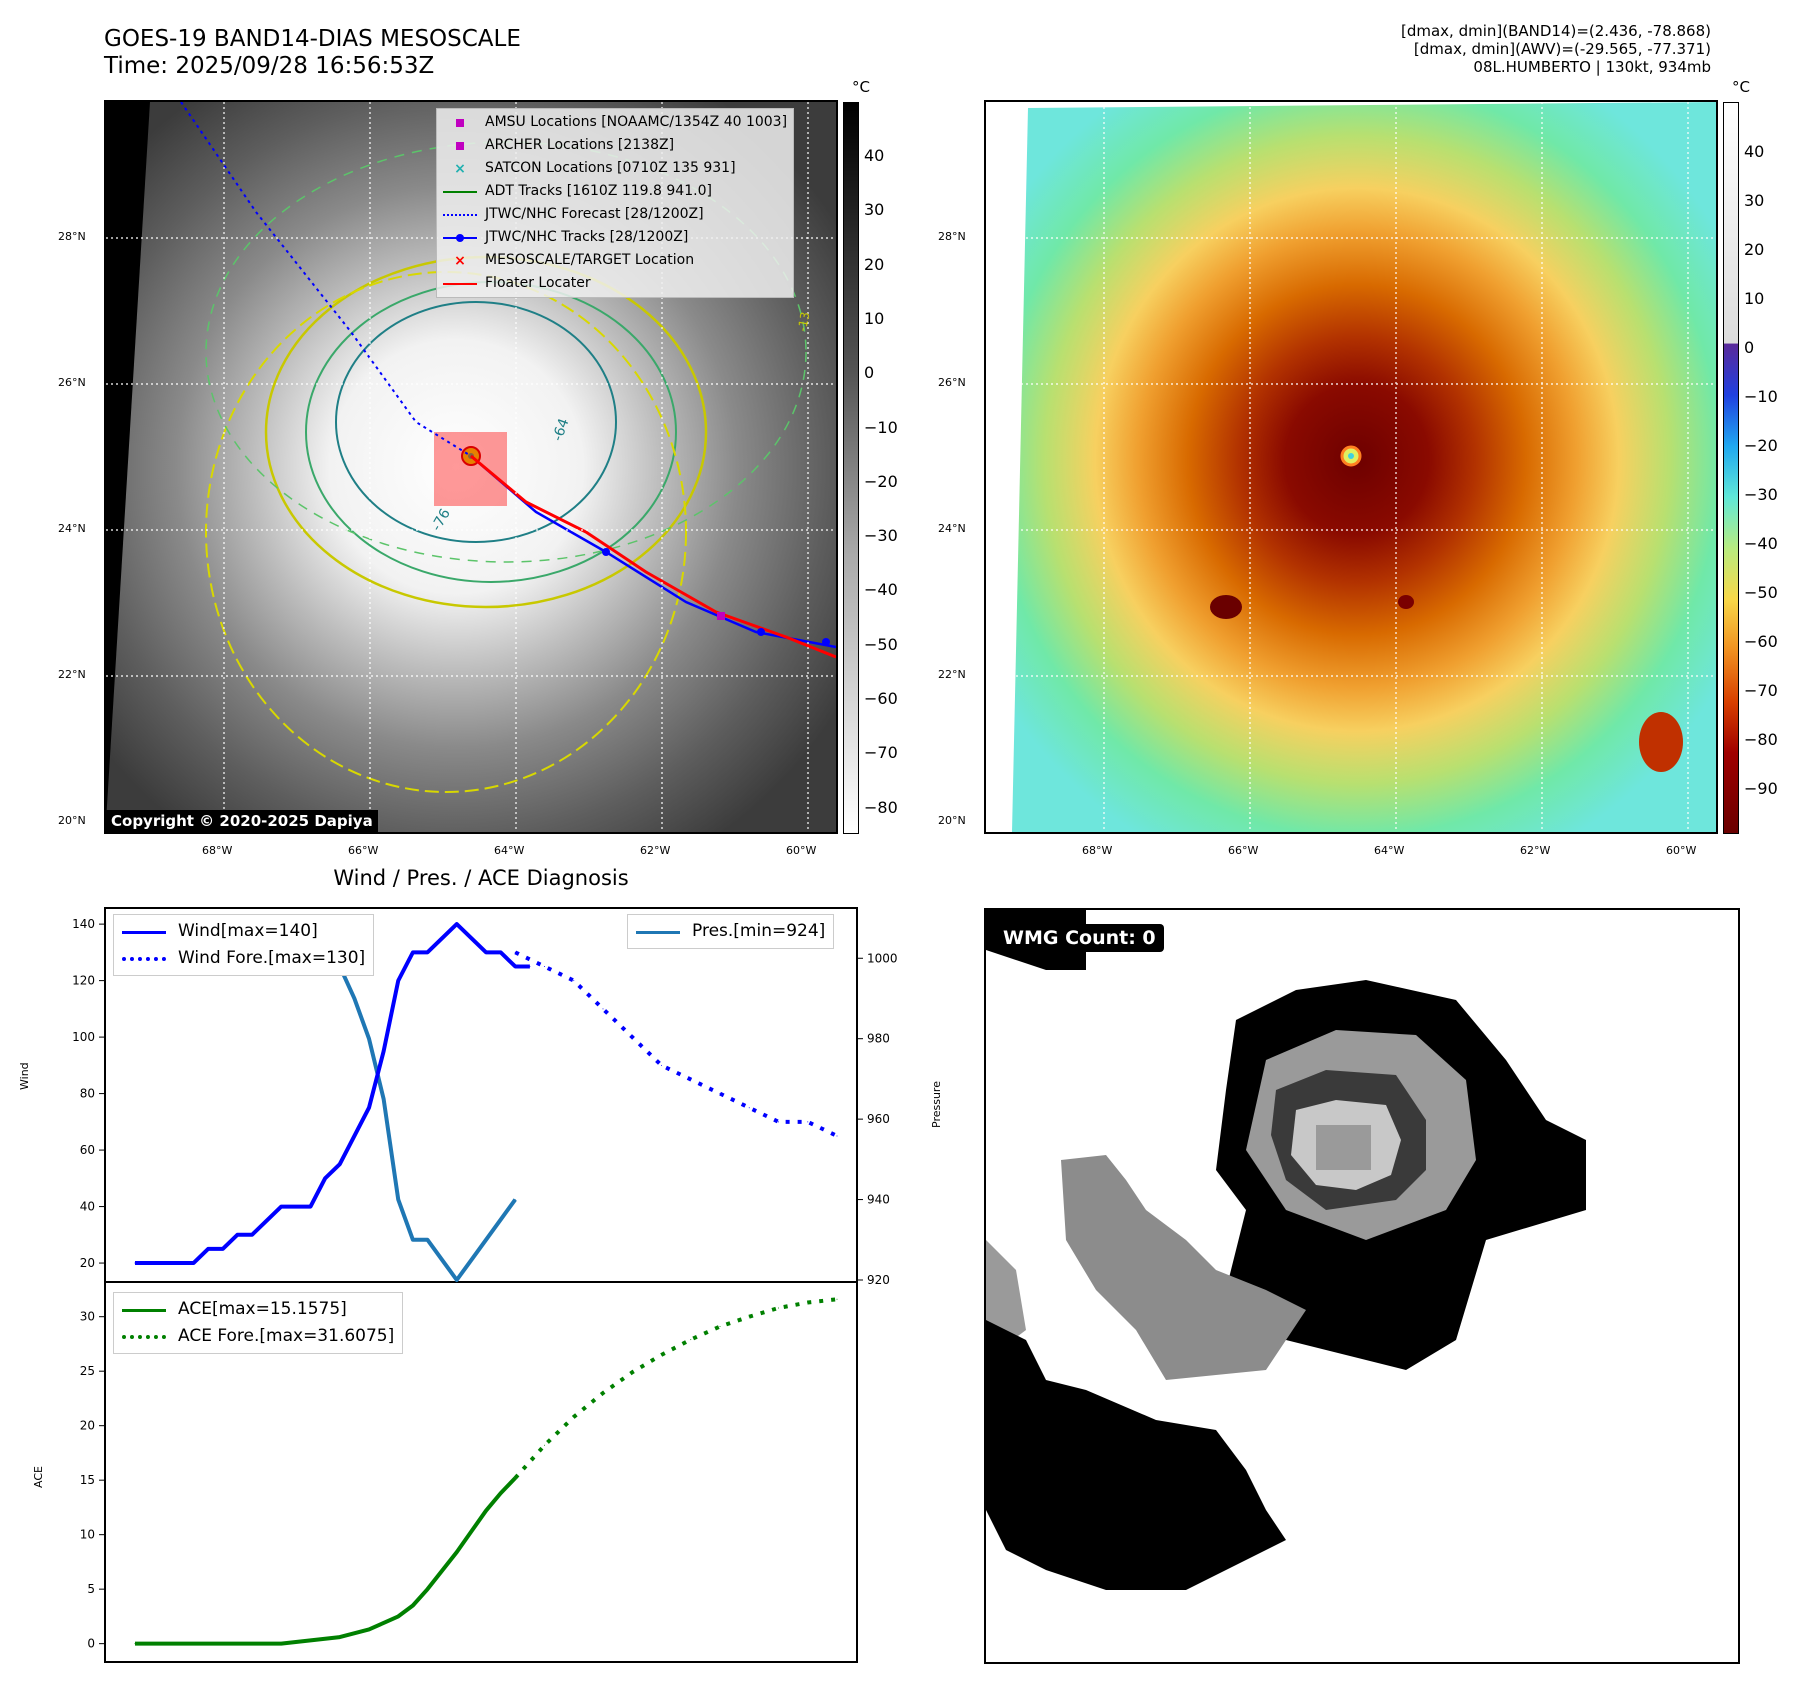  I want to click on colorbar-gray-tick-label: 20, so click(874, 264).